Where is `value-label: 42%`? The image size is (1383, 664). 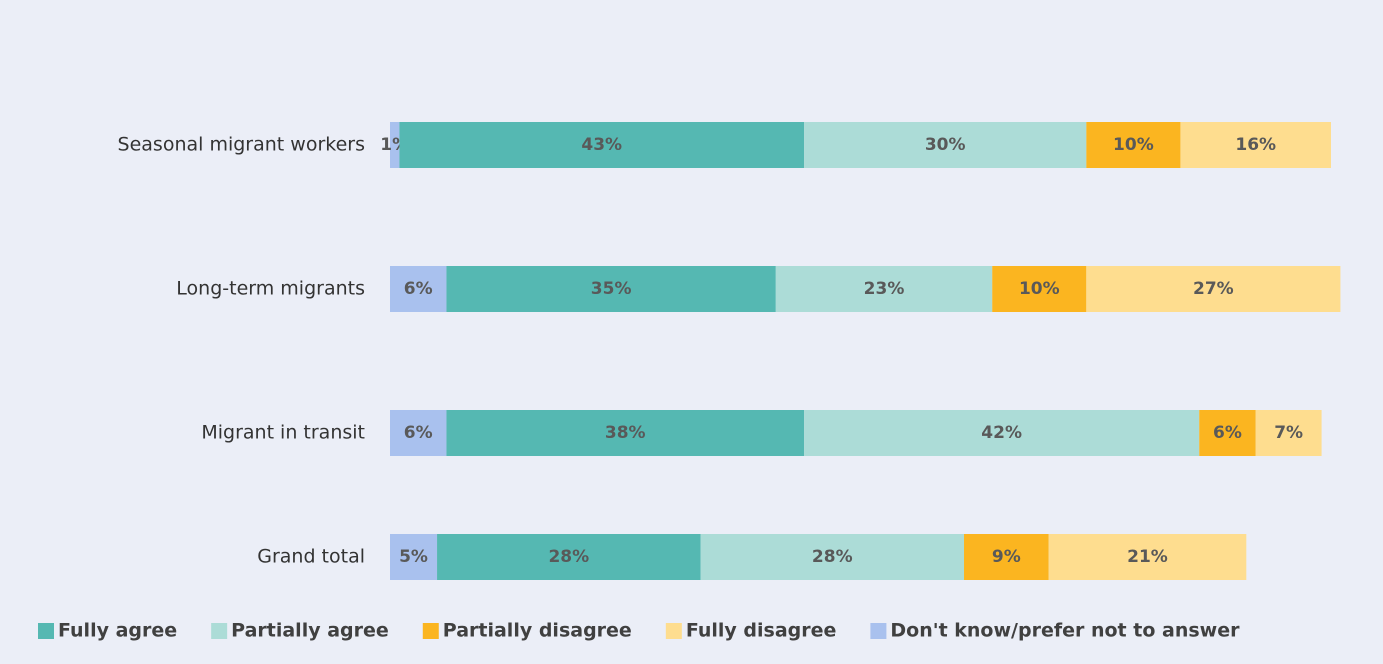
value-label: 42% is located at coordinates (1001, 433).